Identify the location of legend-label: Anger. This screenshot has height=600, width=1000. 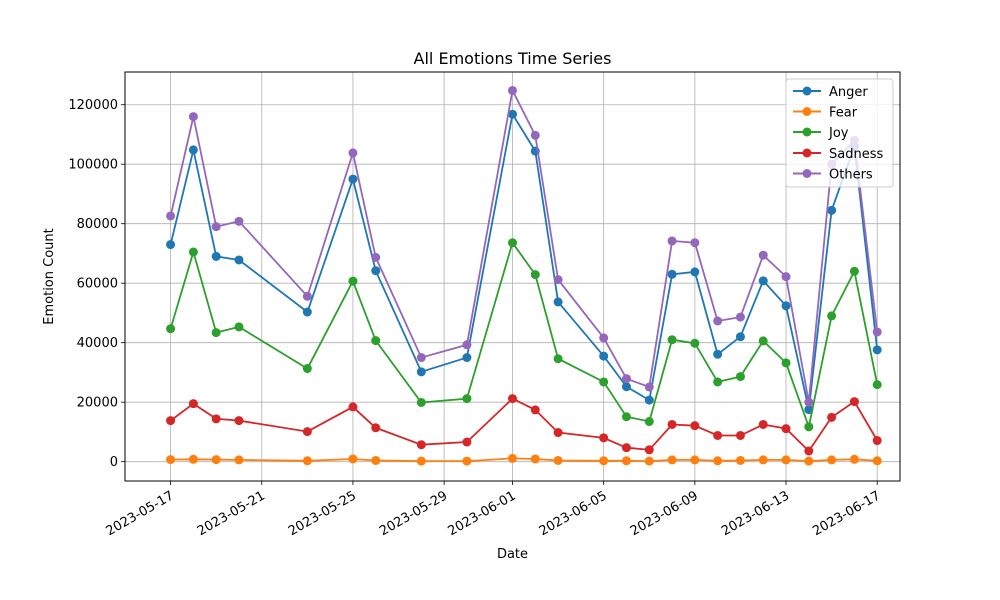
(848, 92).